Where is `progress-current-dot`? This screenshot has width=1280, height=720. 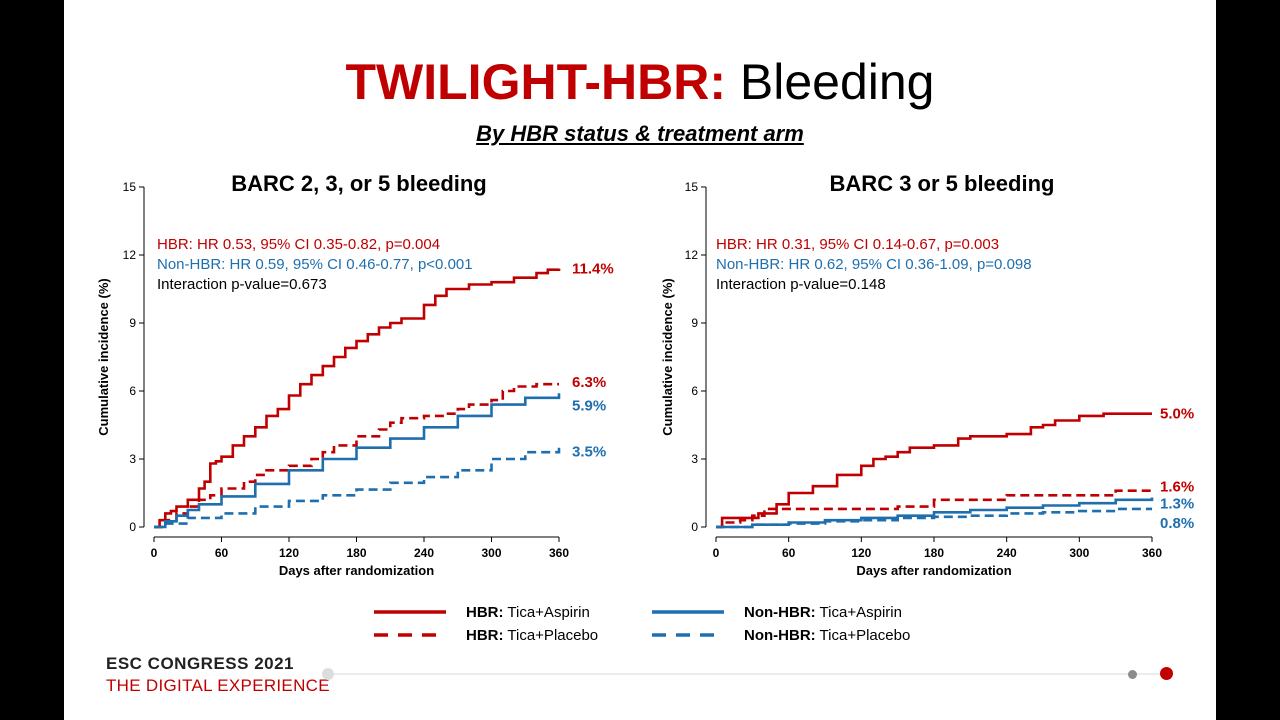
progress-current-dot is located at coordinates (1166, 673).